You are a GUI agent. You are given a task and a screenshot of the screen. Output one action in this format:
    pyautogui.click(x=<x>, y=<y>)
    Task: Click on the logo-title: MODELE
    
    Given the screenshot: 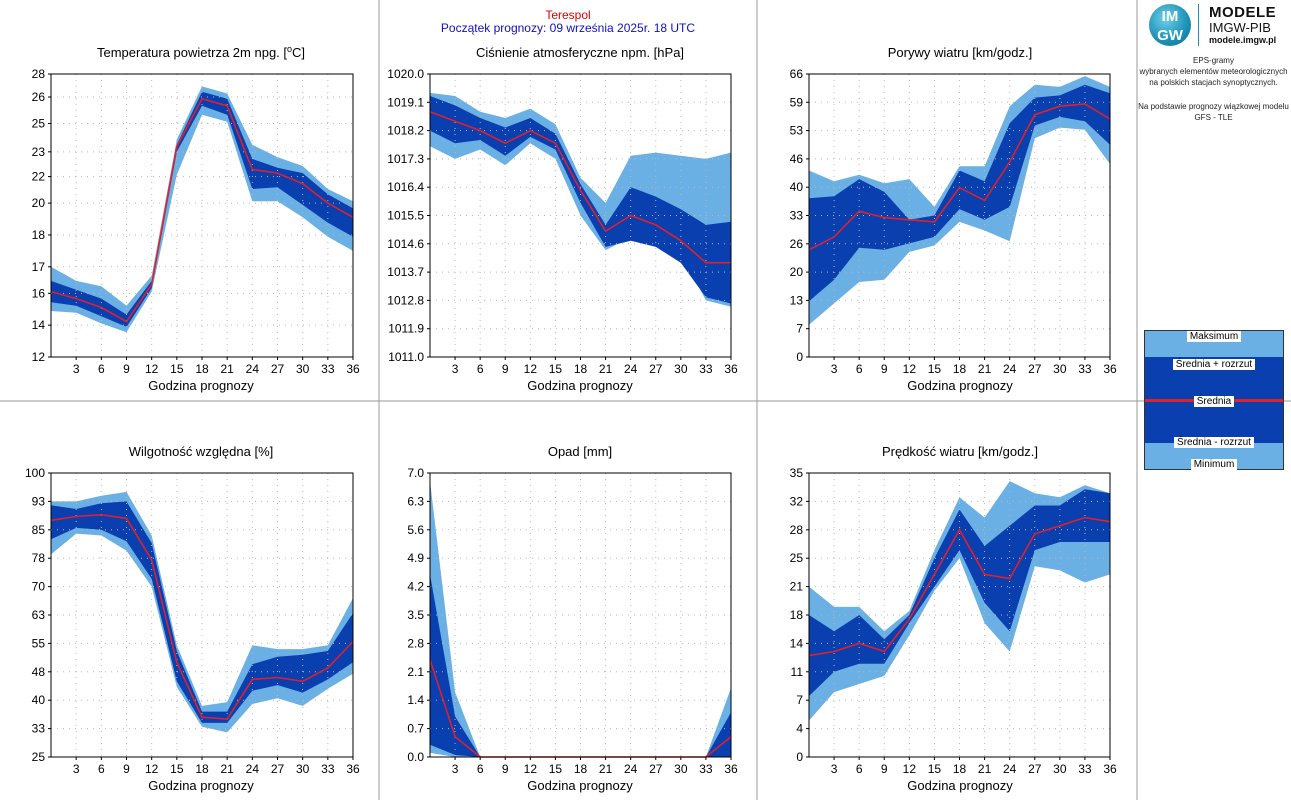 What is the action you would take?
    pyautogui.click(x=1243, y=12)
    